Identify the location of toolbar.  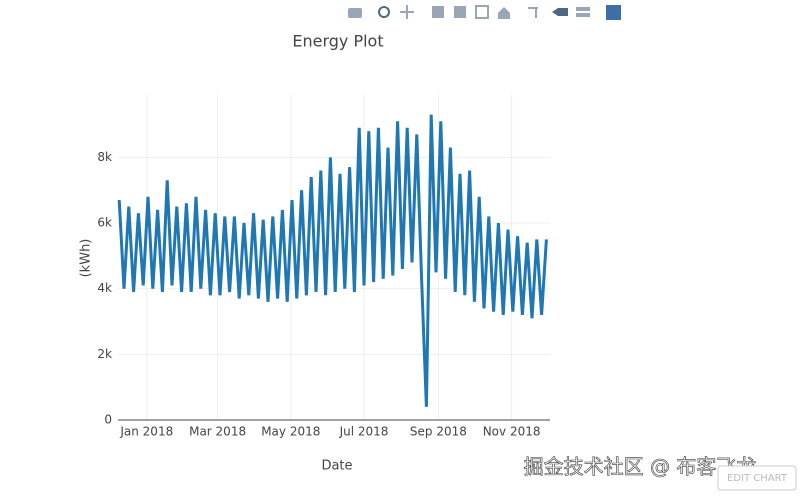
(484, 12).